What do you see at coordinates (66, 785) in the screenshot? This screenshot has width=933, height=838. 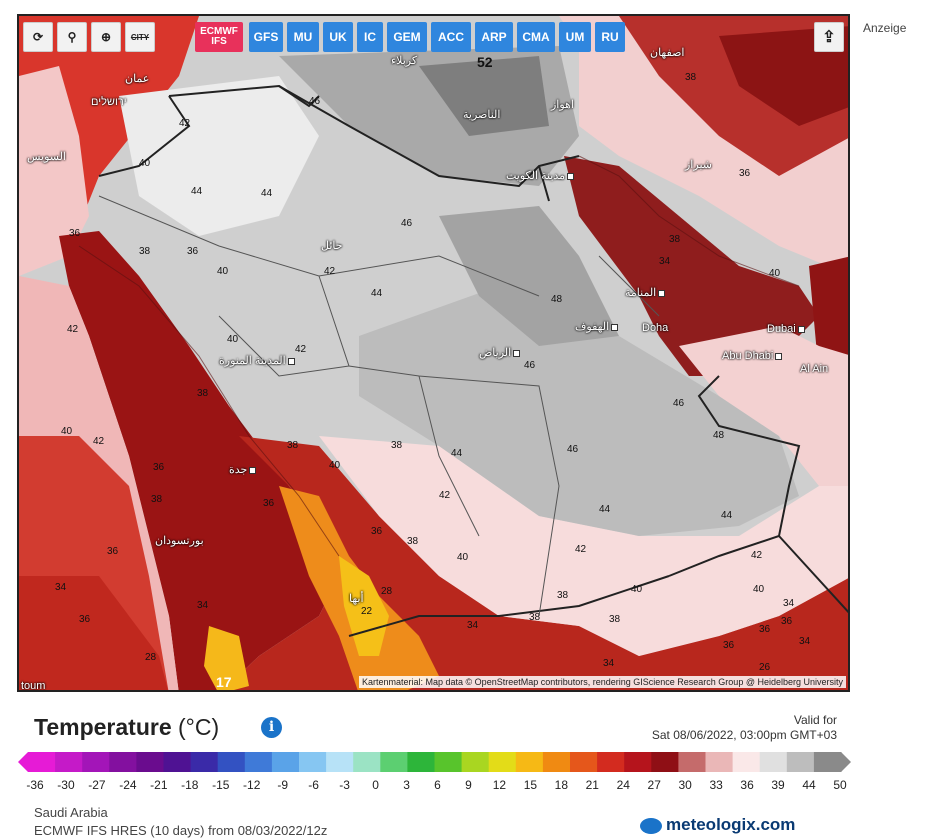 I see `color-scale-tick-label: -30` at bounding box center [66, 785].